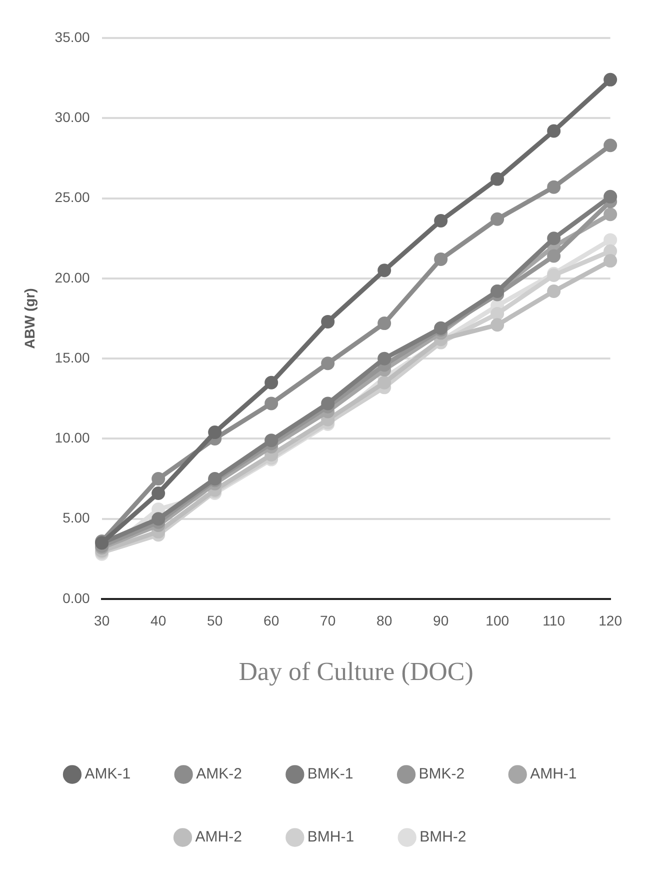 This screenshot has height=873, width=645. What do you see at coordinates (272, 620) in the screenshot?
I see `x-tick-label: 60` at bounding box center [272, 620].